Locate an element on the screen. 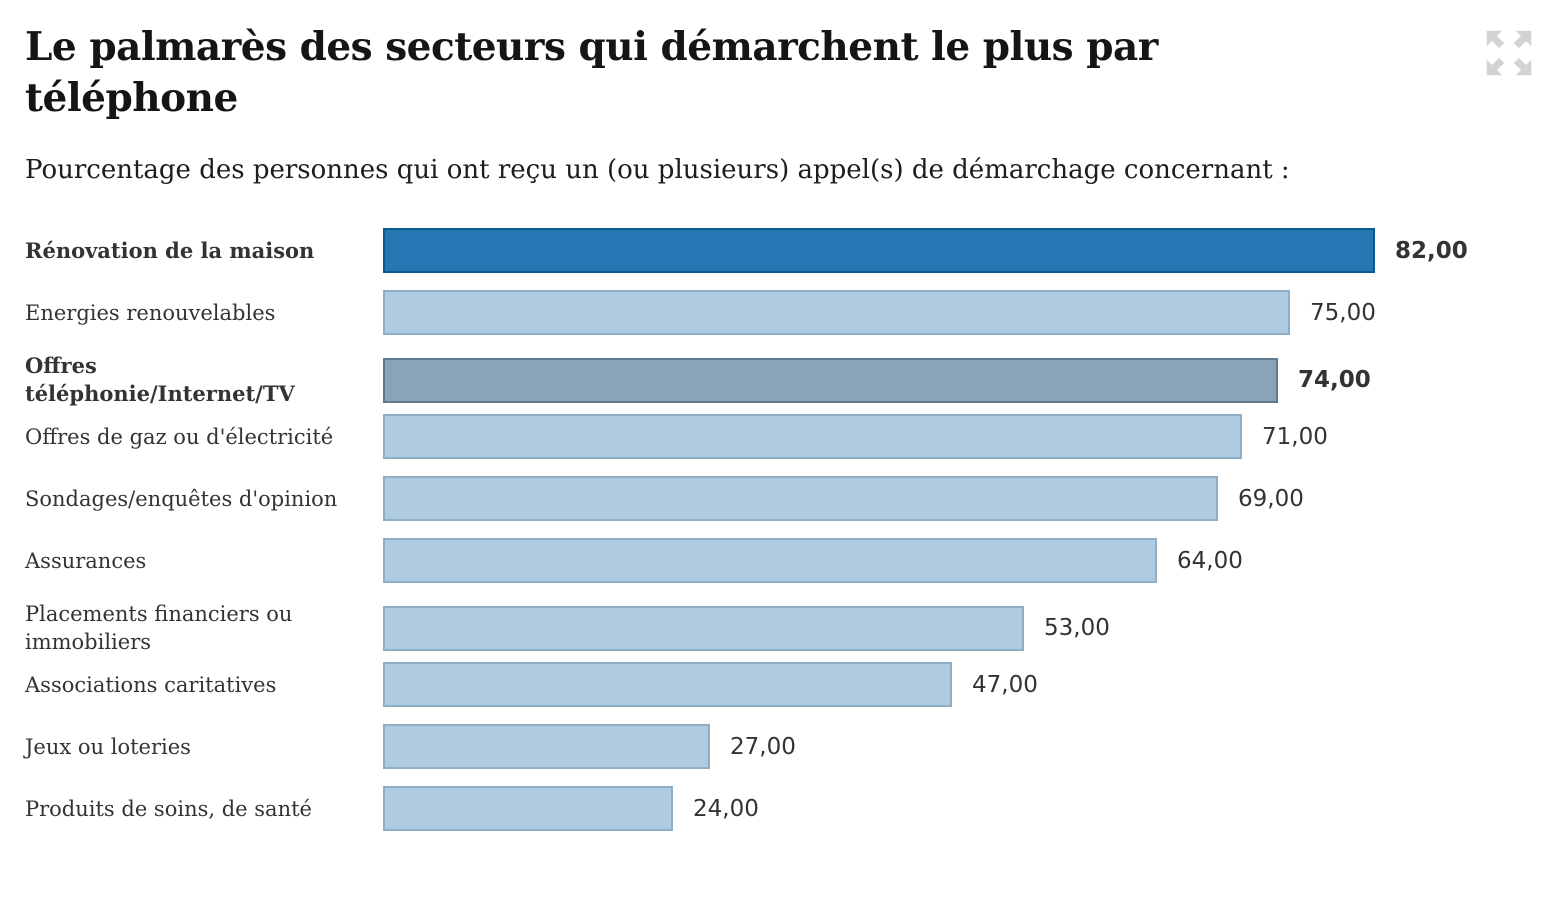  chart-row: Associations caritatives 47,00 is located at coordinates (777, 684).